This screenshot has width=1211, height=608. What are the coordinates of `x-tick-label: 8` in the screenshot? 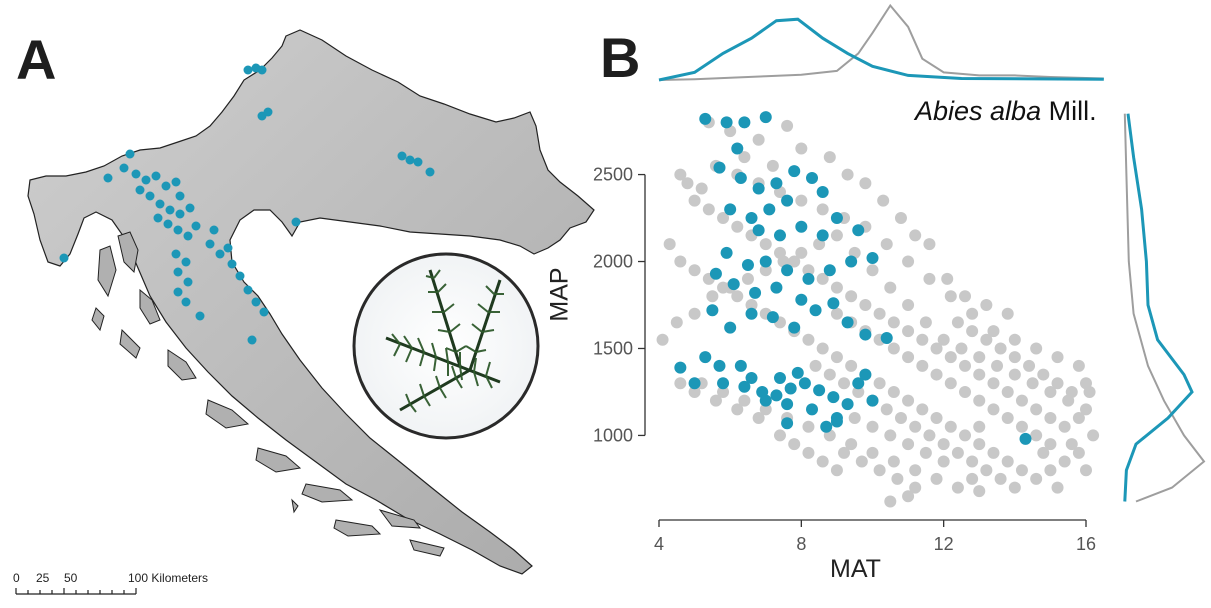 It's located at (801, 544).